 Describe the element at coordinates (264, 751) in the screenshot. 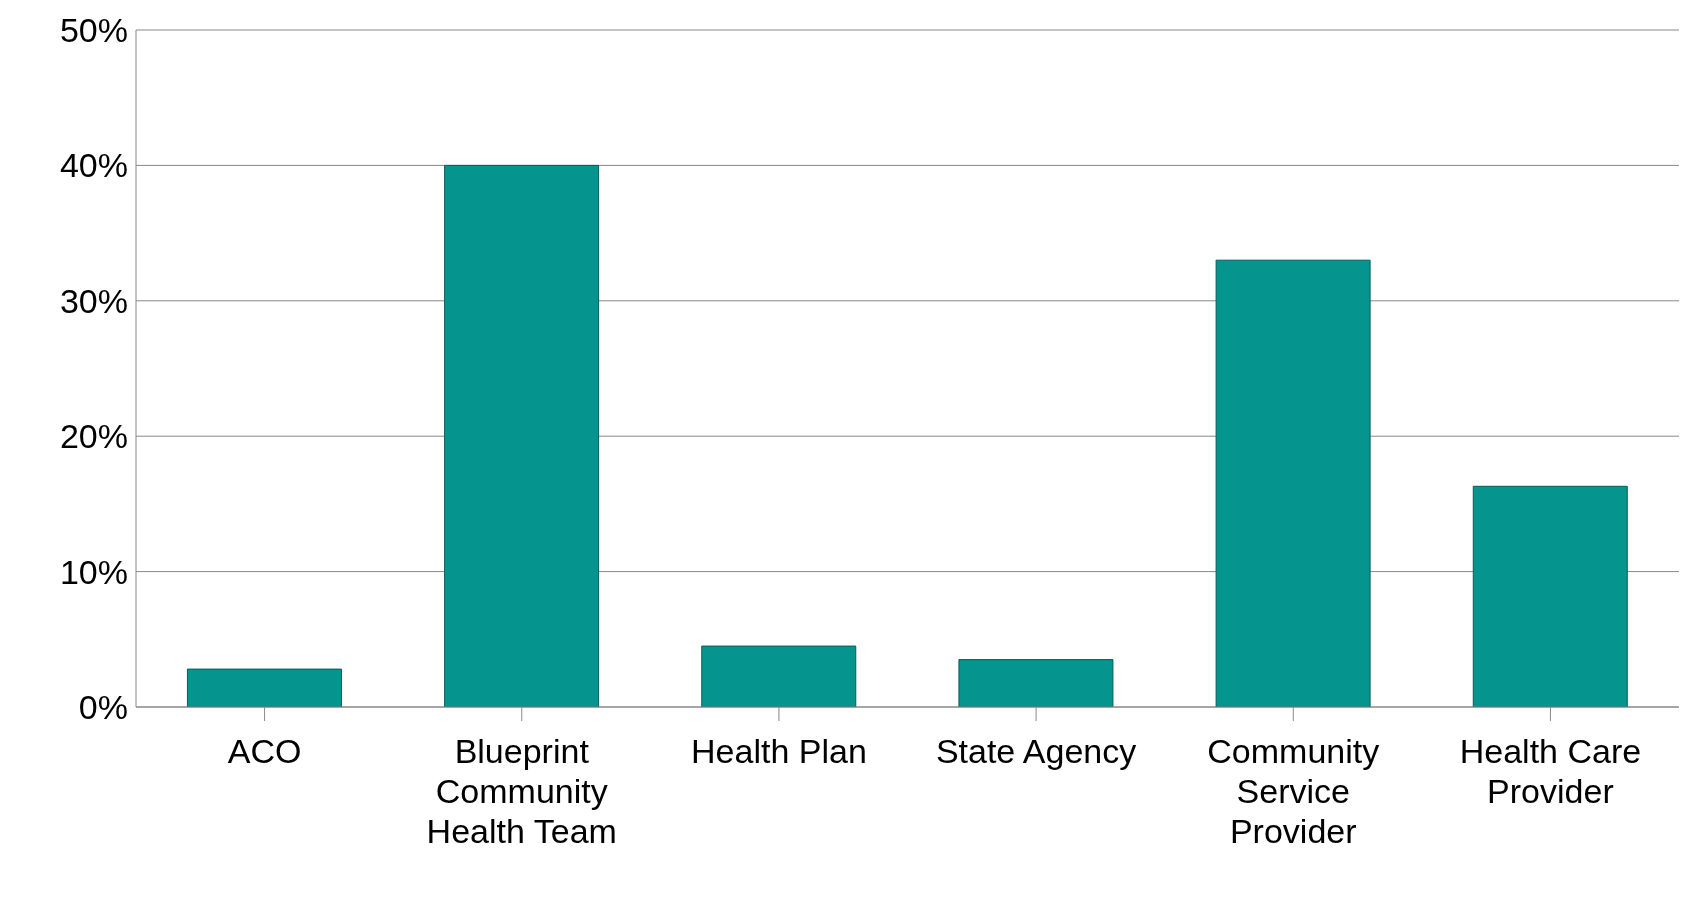

I see `x-tick-label: ACO` at that location.